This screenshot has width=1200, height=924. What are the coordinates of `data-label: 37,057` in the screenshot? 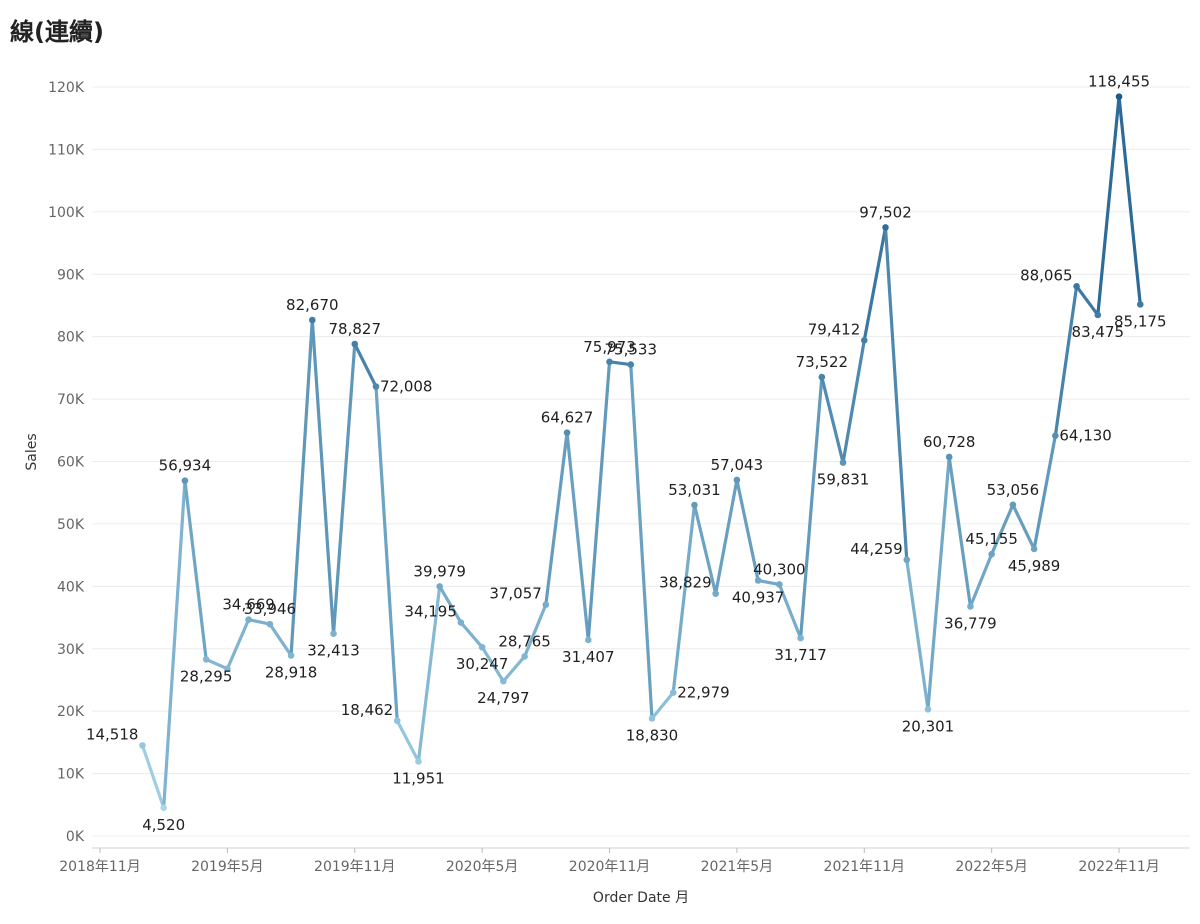 It's located at (515, 594).